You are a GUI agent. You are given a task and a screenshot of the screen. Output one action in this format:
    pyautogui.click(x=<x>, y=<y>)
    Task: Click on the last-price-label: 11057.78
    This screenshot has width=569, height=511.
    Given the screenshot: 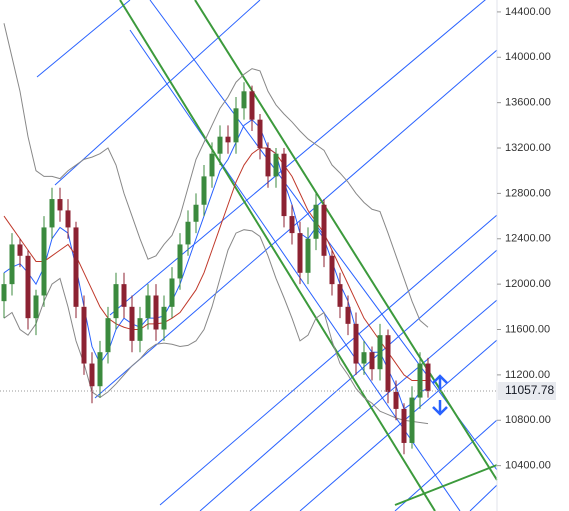 What is the action you would take?
    pyautogui.click(x=529, y=390)
    